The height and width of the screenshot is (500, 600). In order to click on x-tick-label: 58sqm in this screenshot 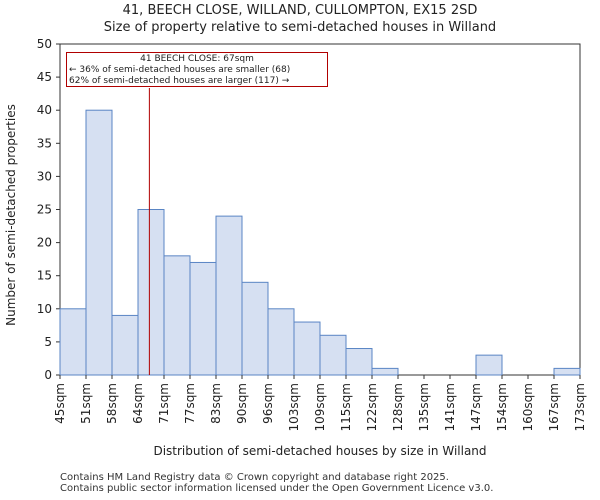, I will do `click(112, 403)`.